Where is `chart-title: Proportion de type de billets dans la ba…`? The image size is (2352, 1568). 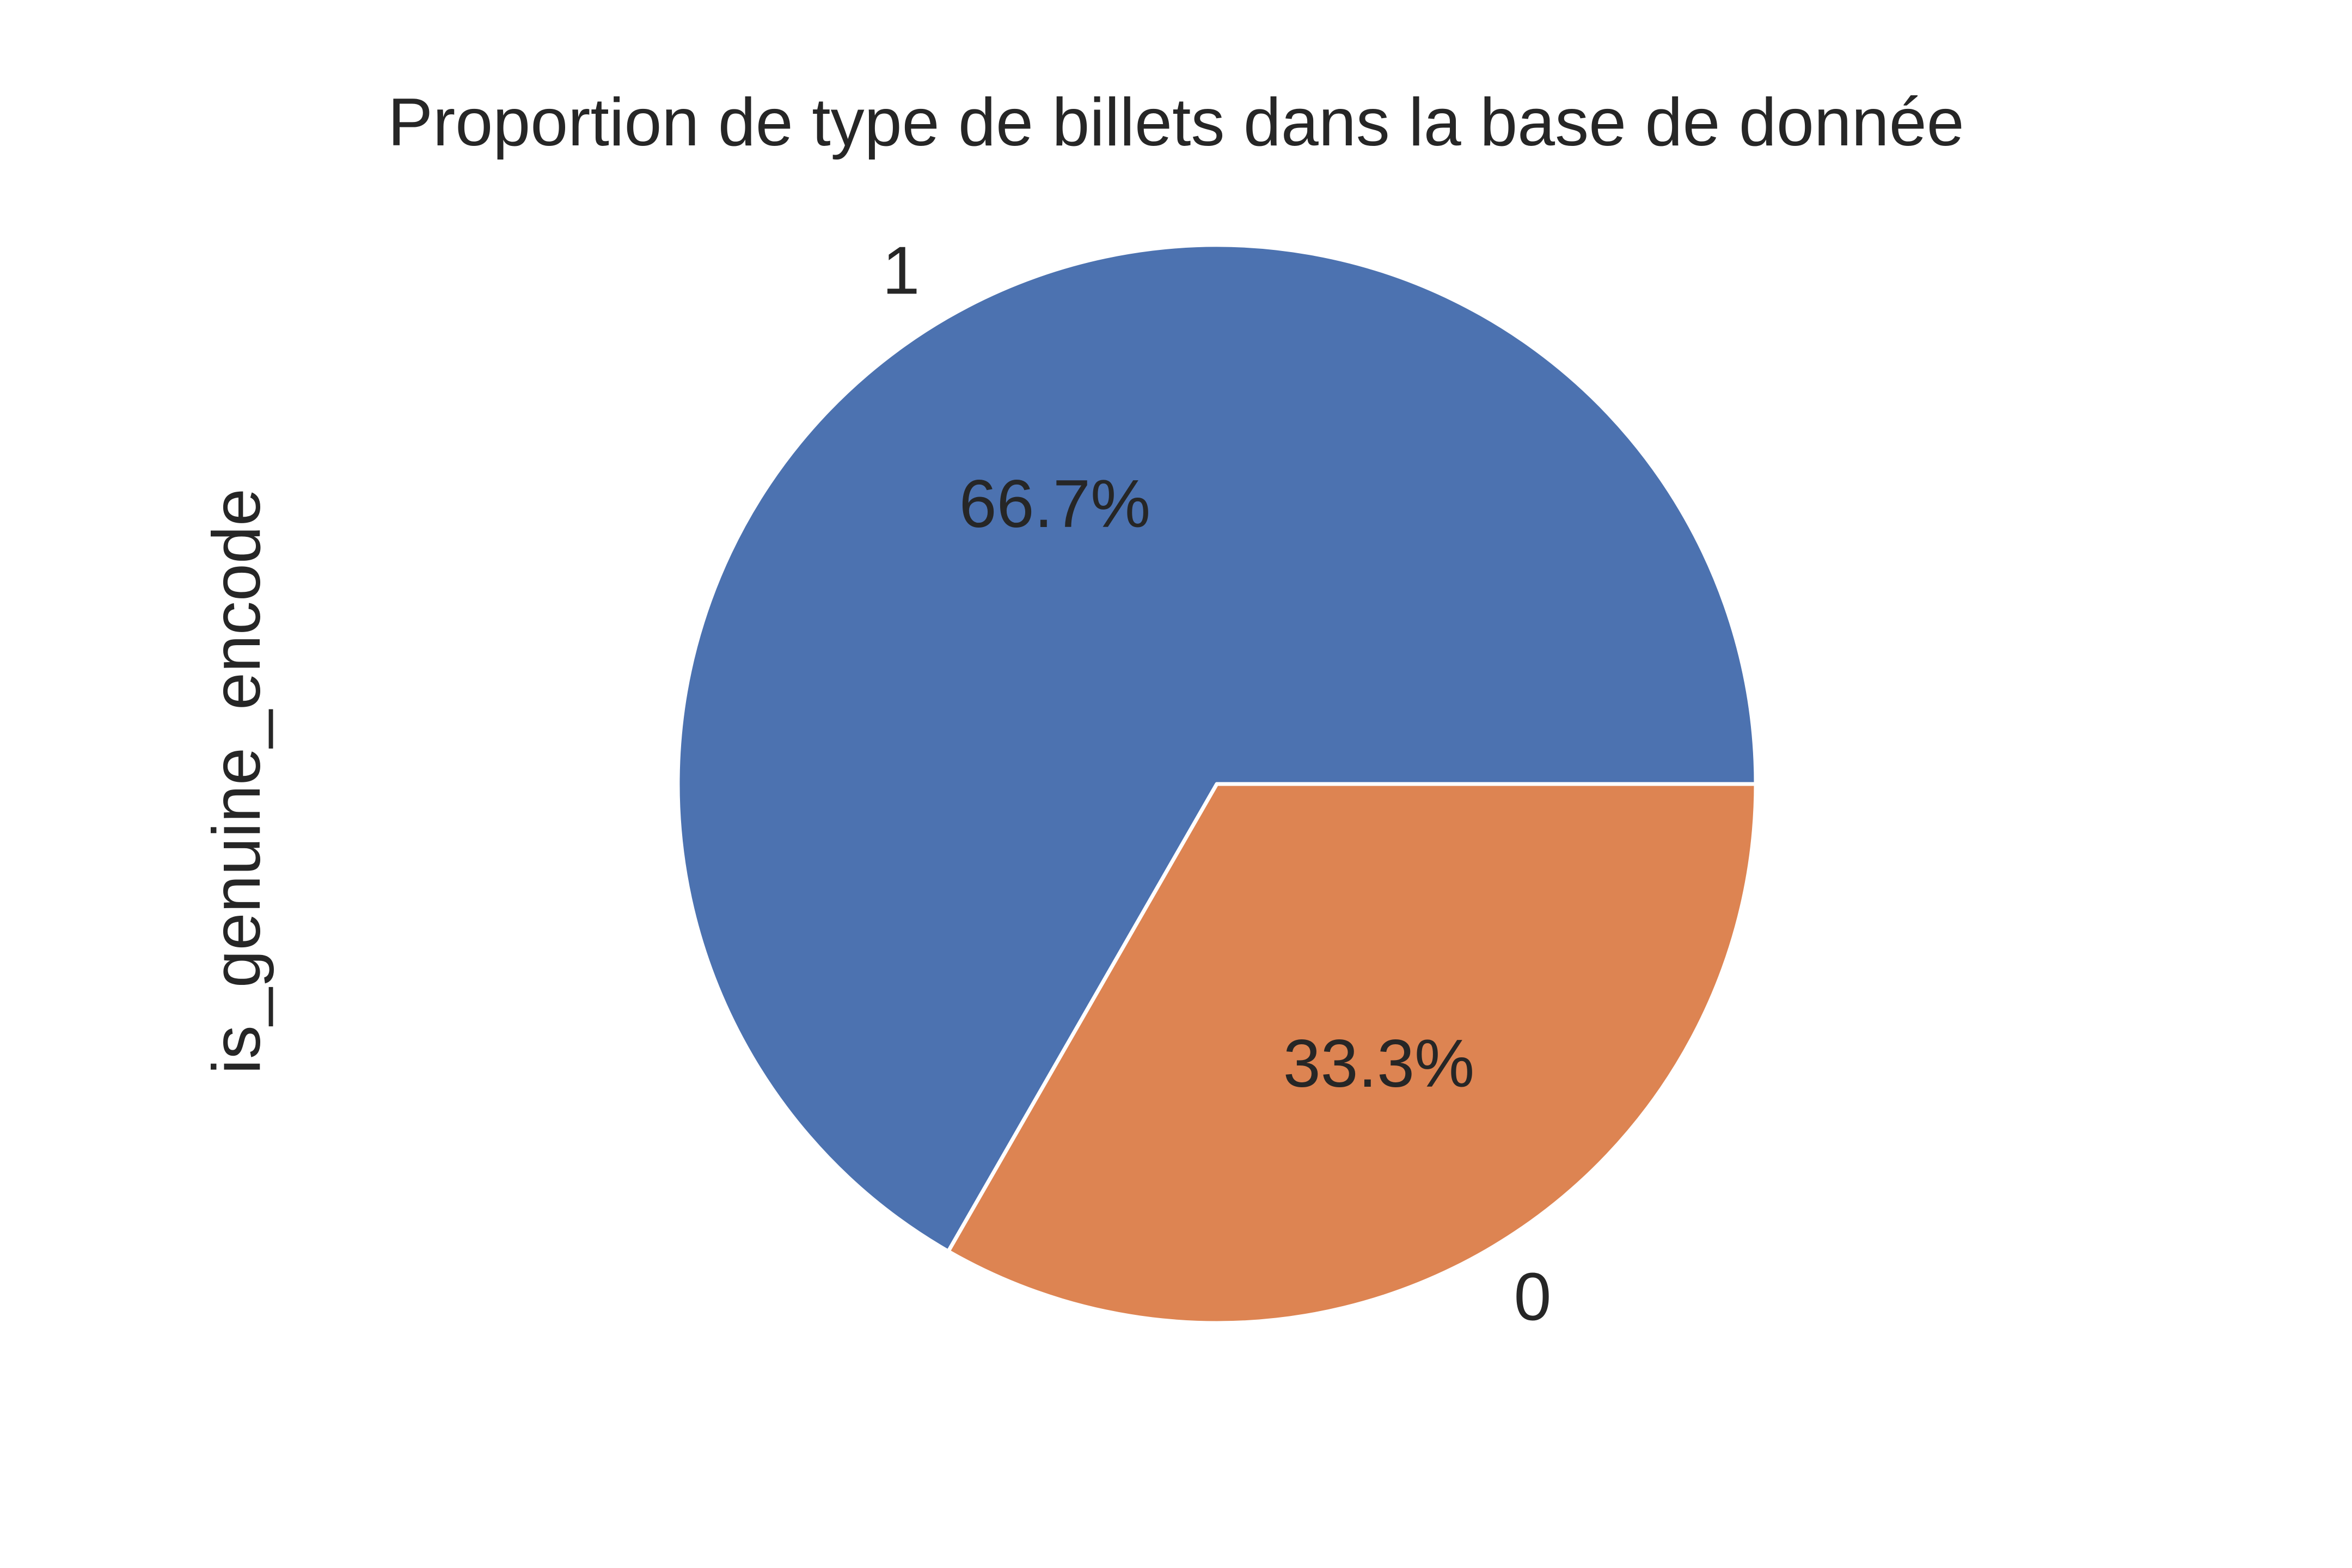
chart-title: Proportion de type de billets dans la ba… is located at coordinates (1176, 122).